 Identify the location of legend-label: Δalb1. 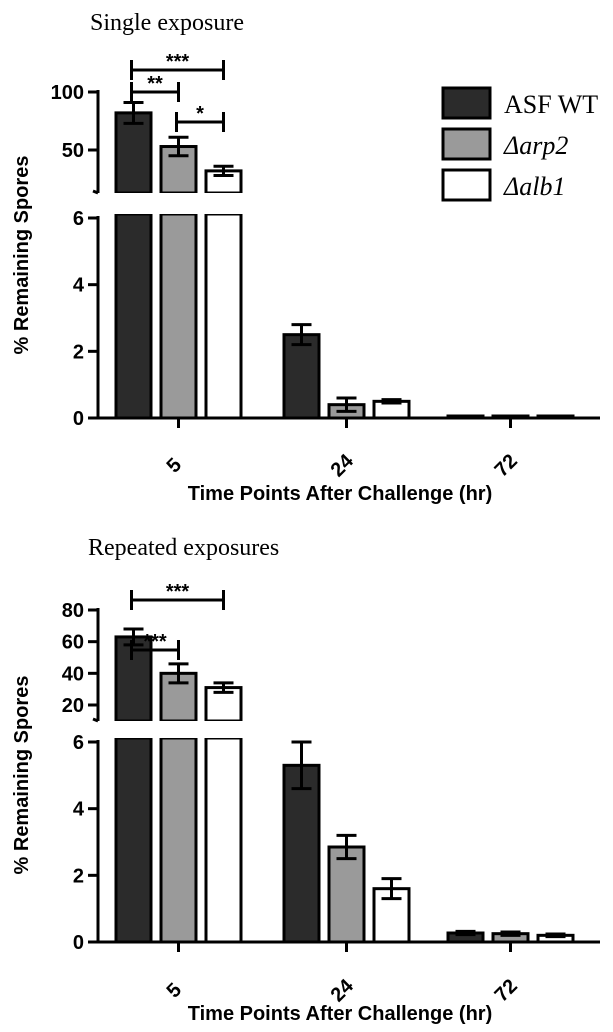
(534, 186).